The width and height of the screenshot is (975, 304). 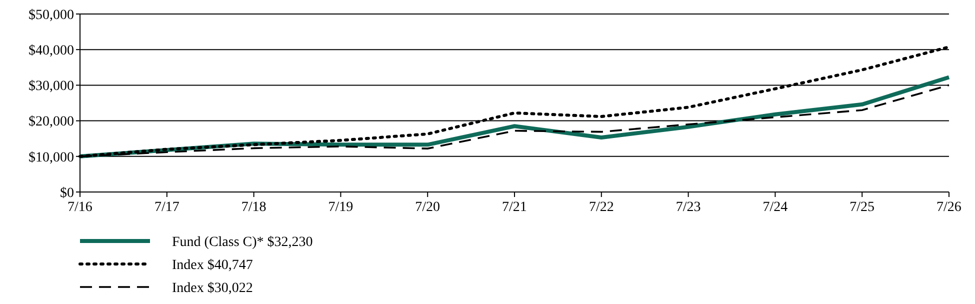 I want to click on x-tick-label: 7/22, so click(x=601, y=207).